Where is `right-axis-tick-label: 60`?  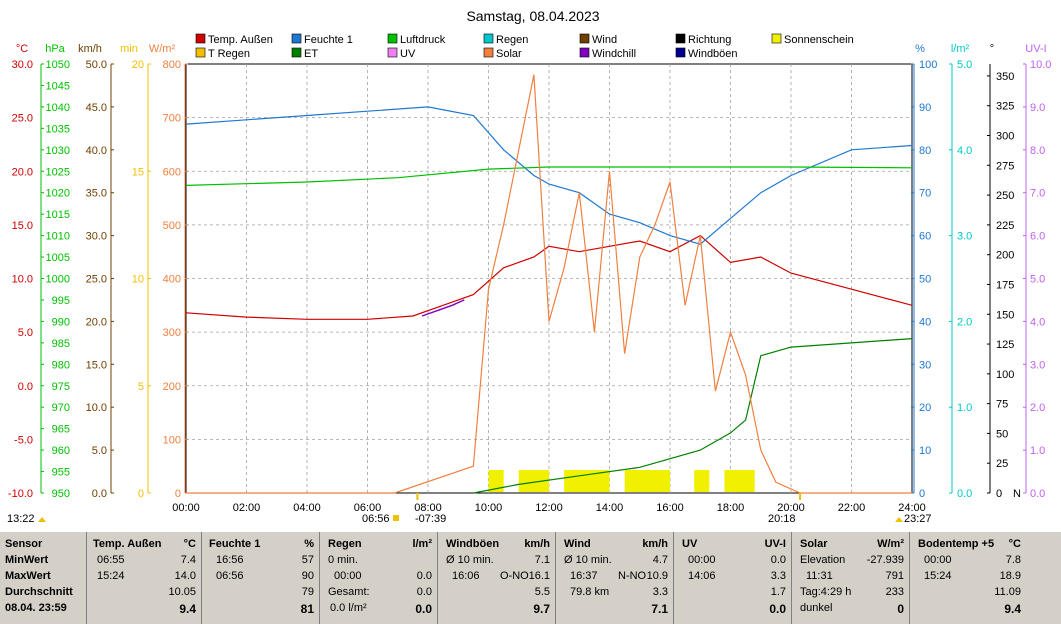
right-axis-tick-label: 60 is located at coordinates (925, 237).